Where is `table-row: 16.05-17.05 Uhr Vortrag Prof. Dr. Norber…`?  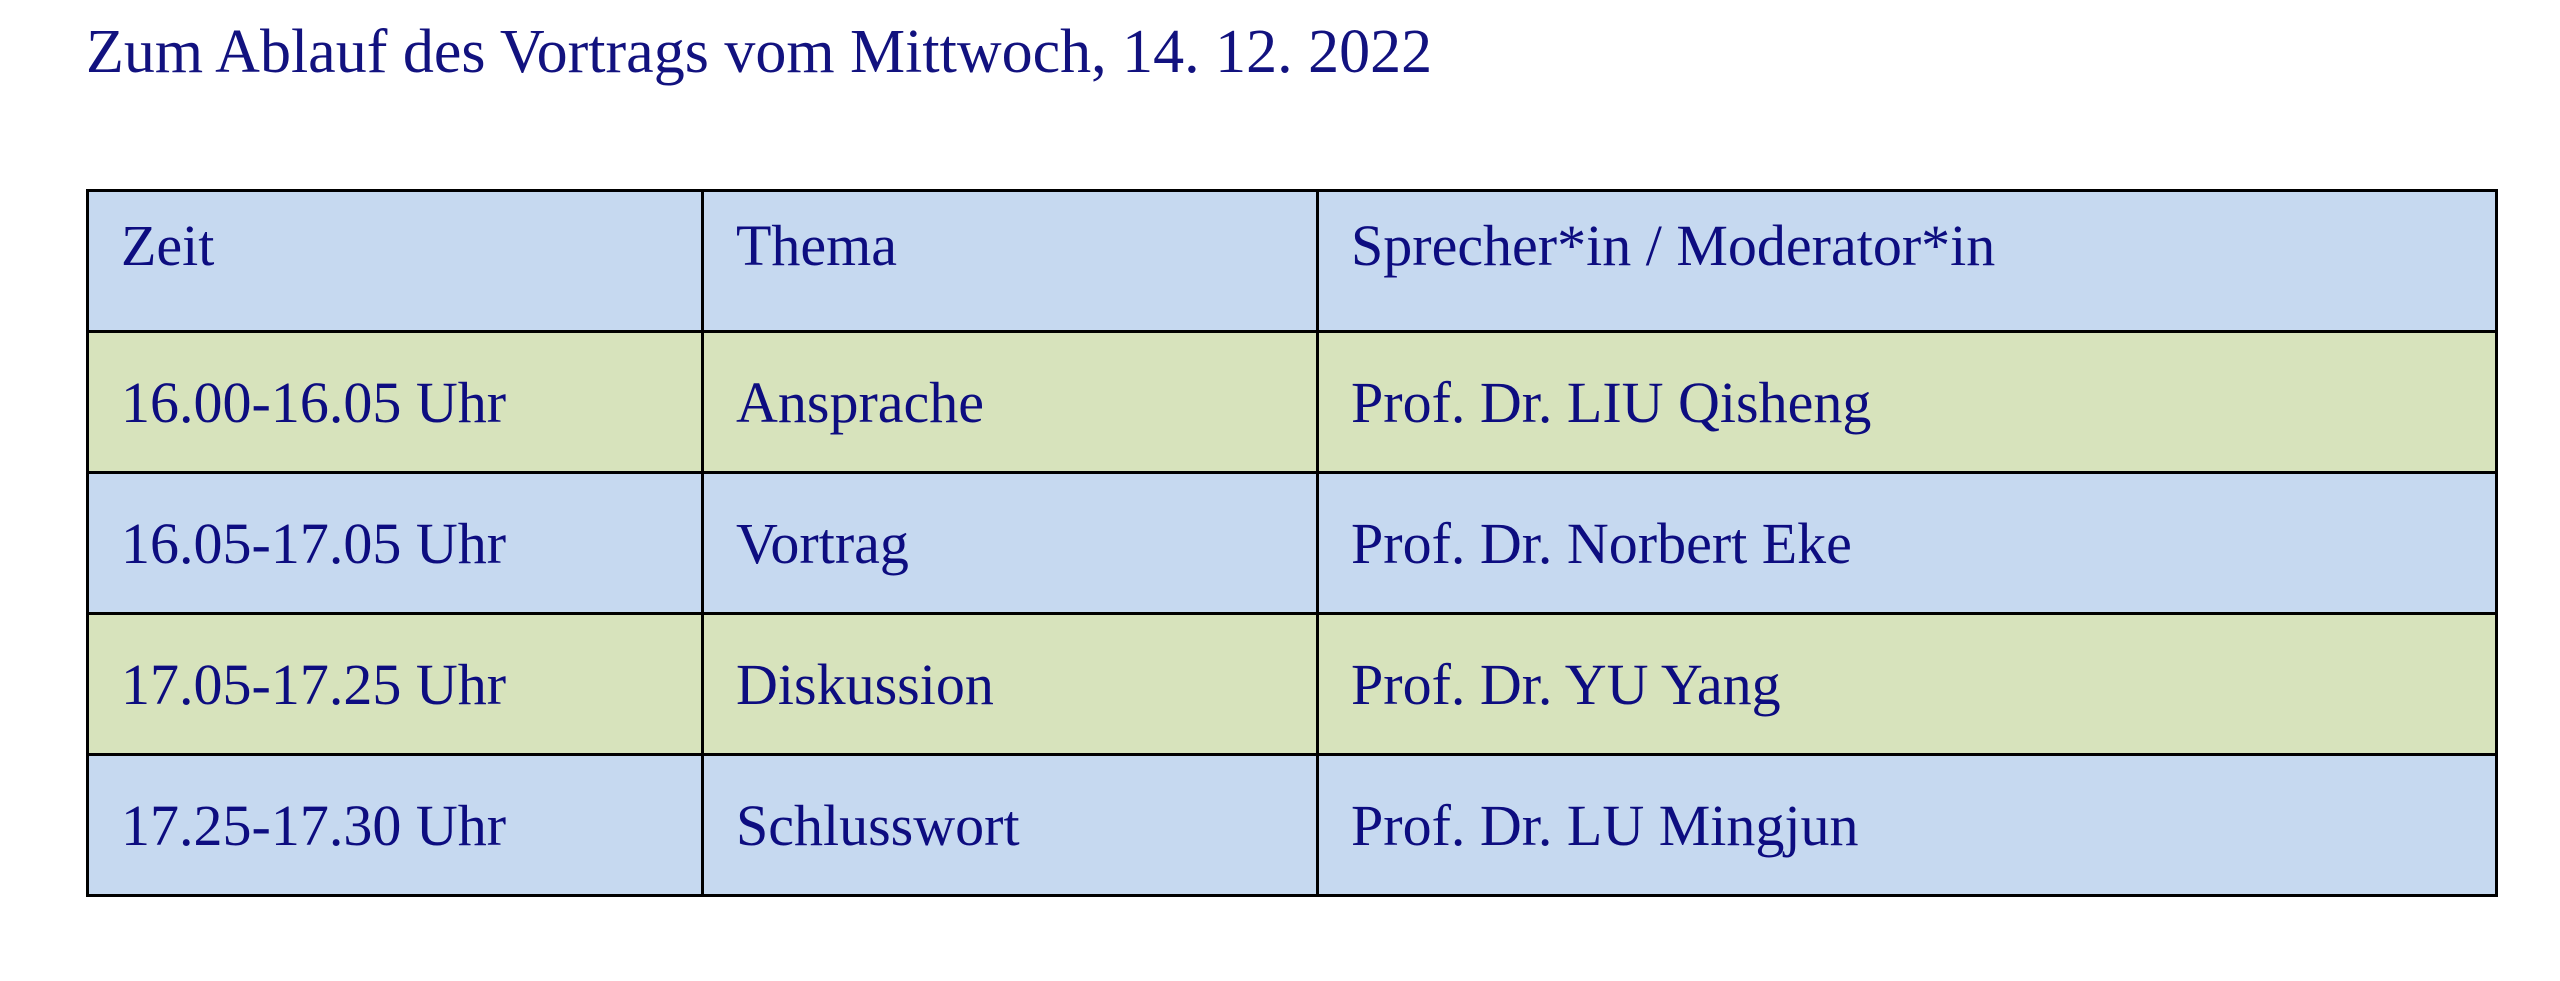
table-row: 16.05-17.05 Uhr Vortrag Prof. Dr. Norber… is located at coordinates (1292, 543).